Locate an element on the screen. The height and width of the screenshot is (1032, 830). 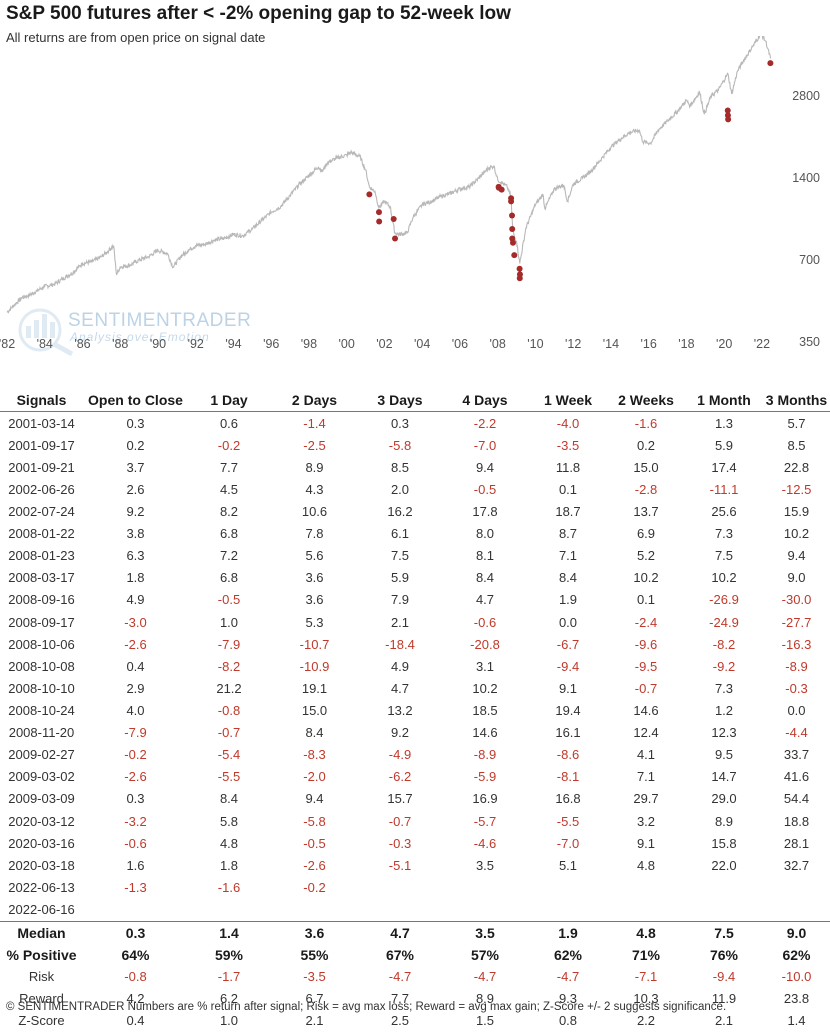
table-cell: 0.6 is located at coordinates (229, 423).